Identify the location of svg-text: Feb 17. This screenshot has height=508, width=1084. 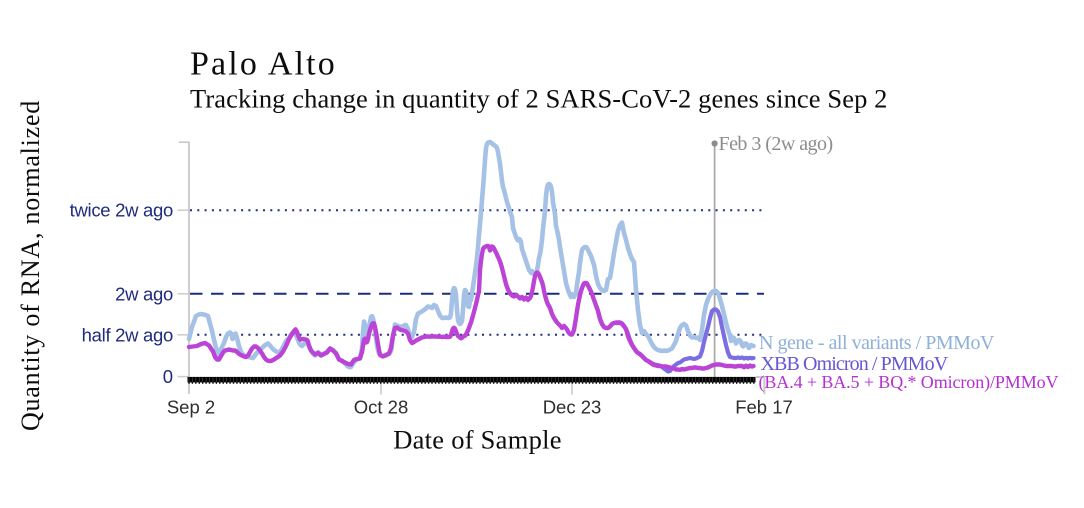
(764, 406).